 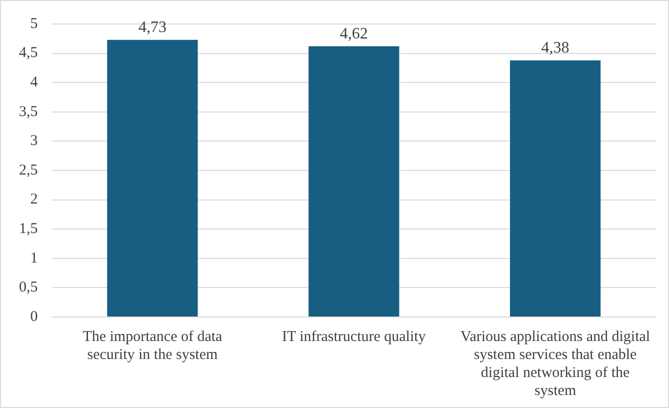 I want to click on data-label: 4,38, so click(x=555, y=48).